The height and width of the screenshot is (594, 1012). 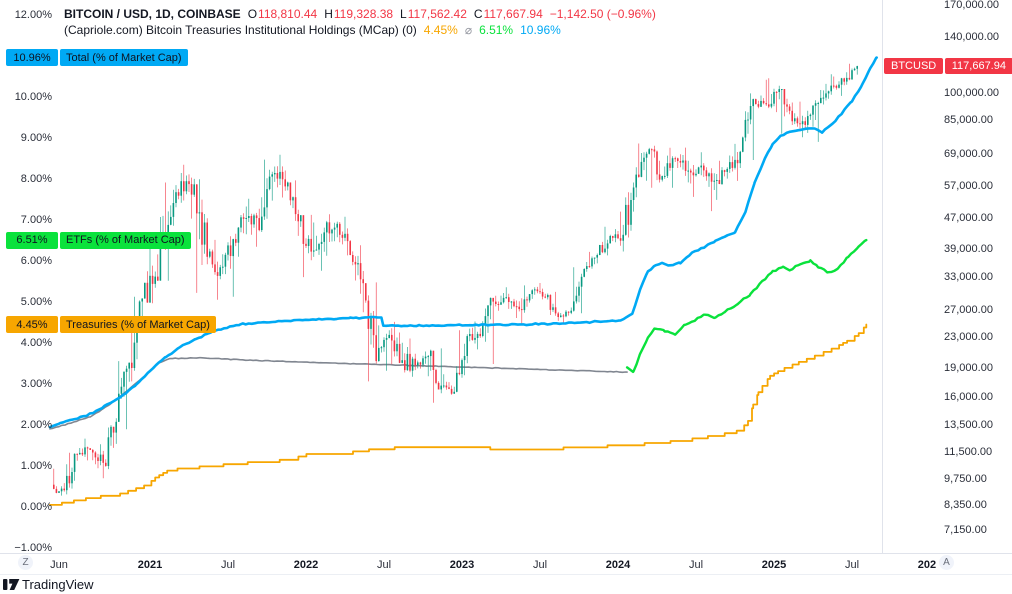 What do you see at coordinates (968, 276) in the screenshot?
I see `price-tick-label: 33,000.00` at bounding box center [968, 276].